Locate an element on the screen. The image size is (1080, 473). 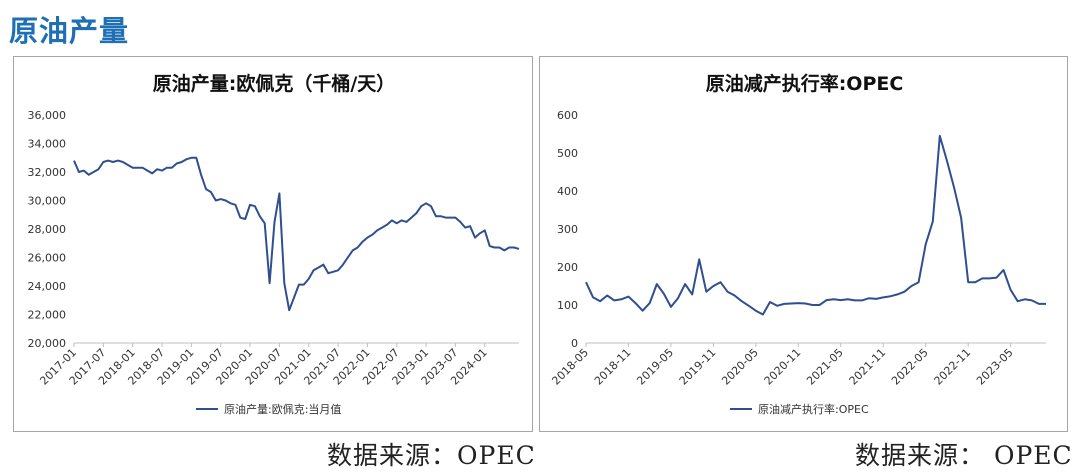
y-tick-label: 22,000 is located at coordinates (47, 315).